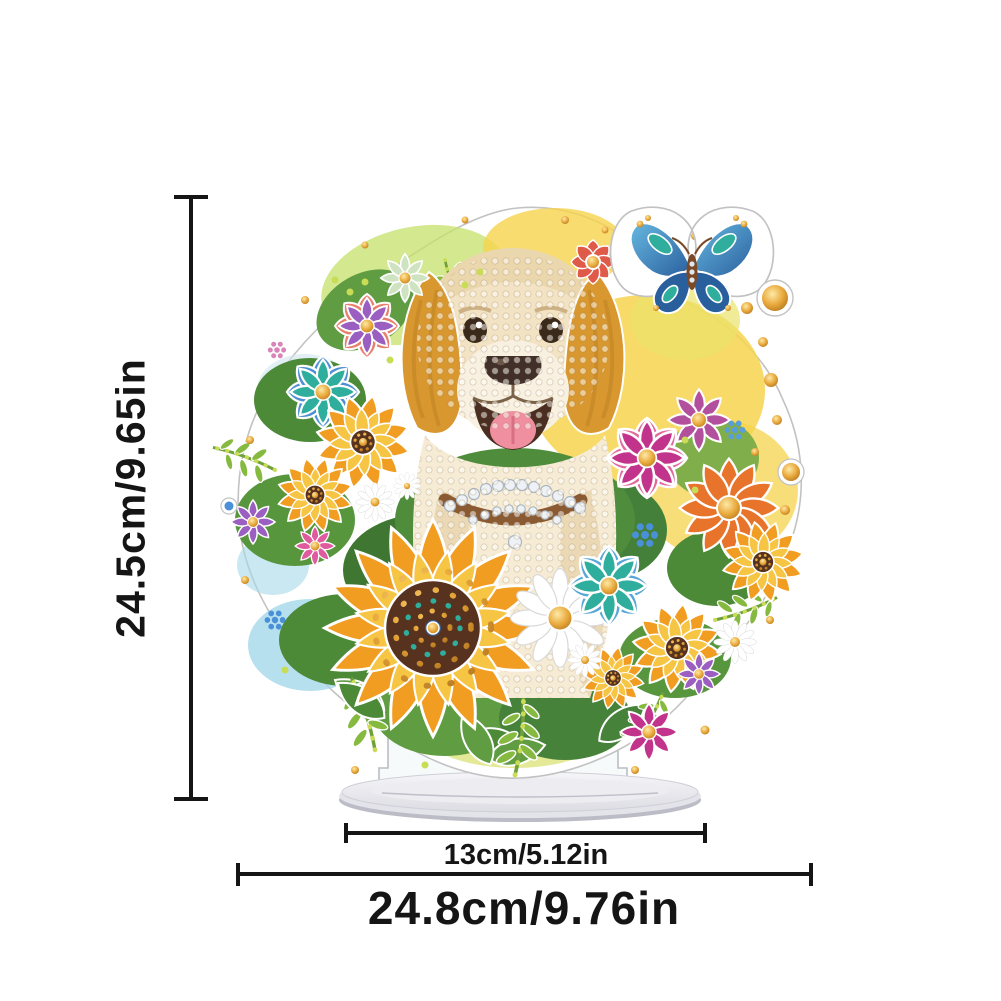 The width and height of the screenshot is (1001, 1001). I want to click on total-dim-cap-right, so click(811, 874).